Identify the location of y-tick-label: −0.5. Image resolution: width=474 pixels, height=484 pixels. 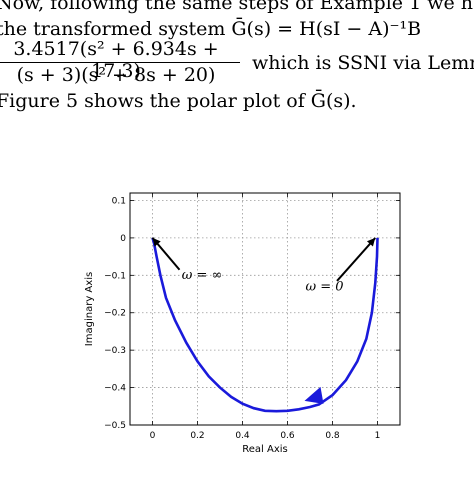
(115, 426).